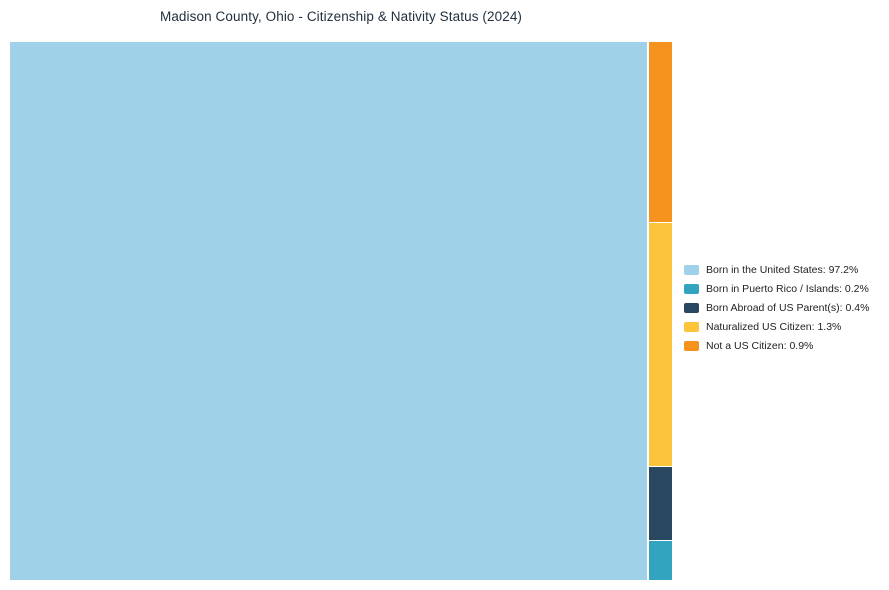 This screenshot has width=889, height=590. I want to click on legend-label: Naturalized US Citizen: 1.3%, so click(774, 326).